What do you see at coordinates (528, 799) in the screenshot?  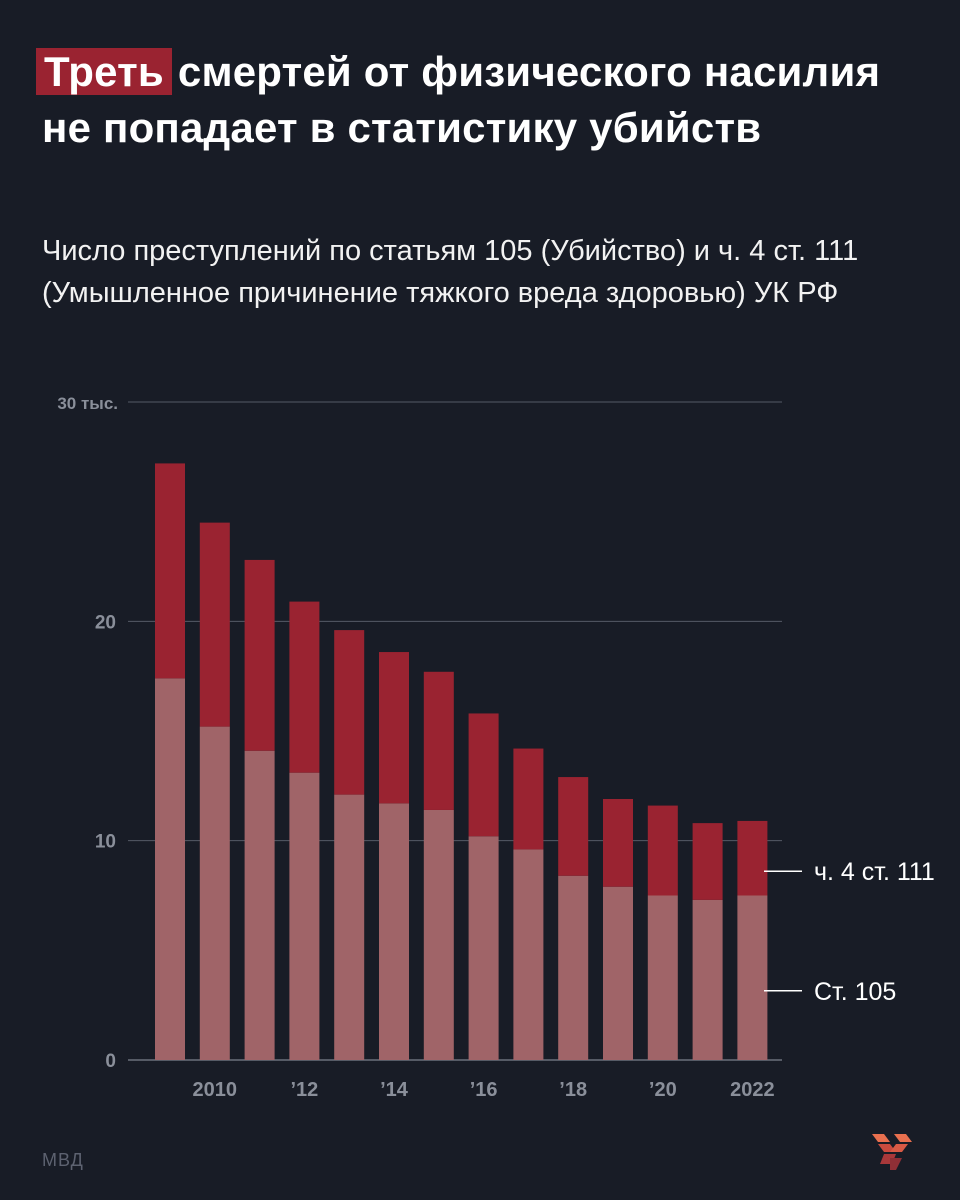 I see `bar-st111-2017` at bounding box center [528, 799].